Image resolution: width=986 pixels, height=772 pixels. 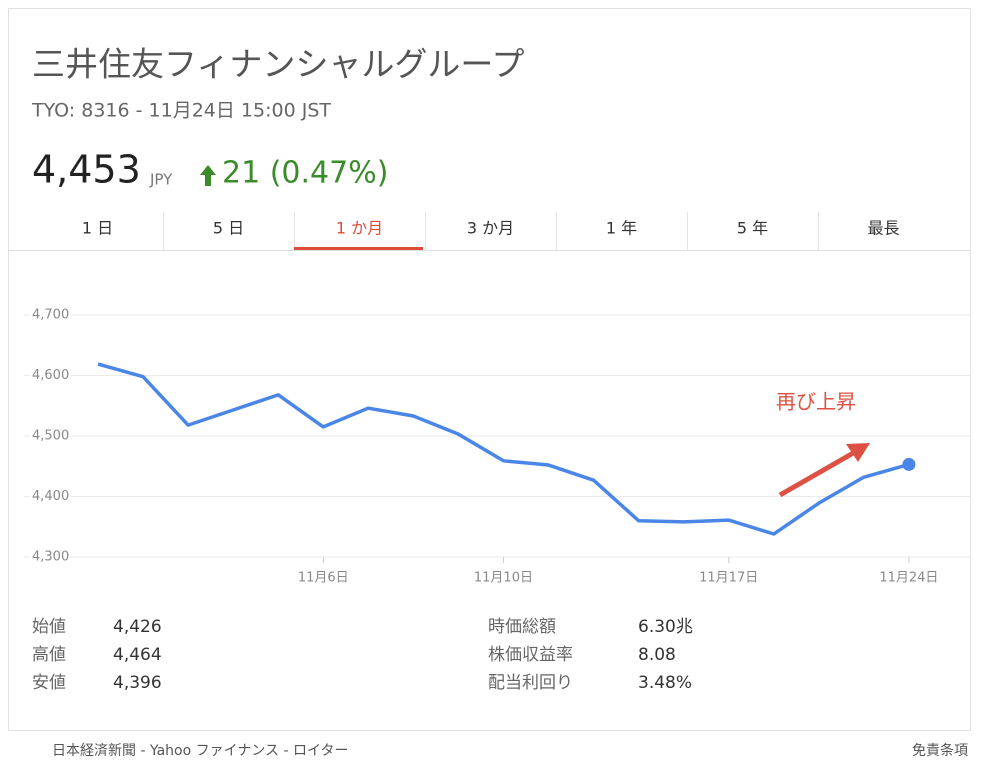 I want to click on stat-value: 4,396, so click(x=137, y=683).